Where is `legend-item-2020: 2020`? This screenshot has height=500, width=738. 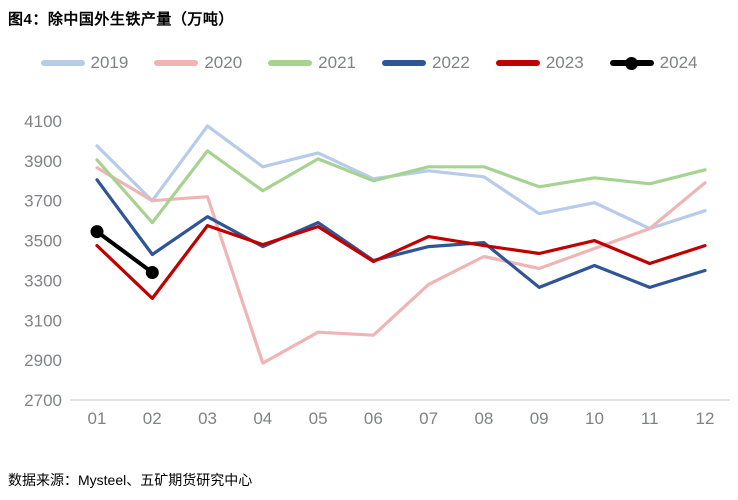 legend-item-2020: 2020 is located at coordinates (198, 63).